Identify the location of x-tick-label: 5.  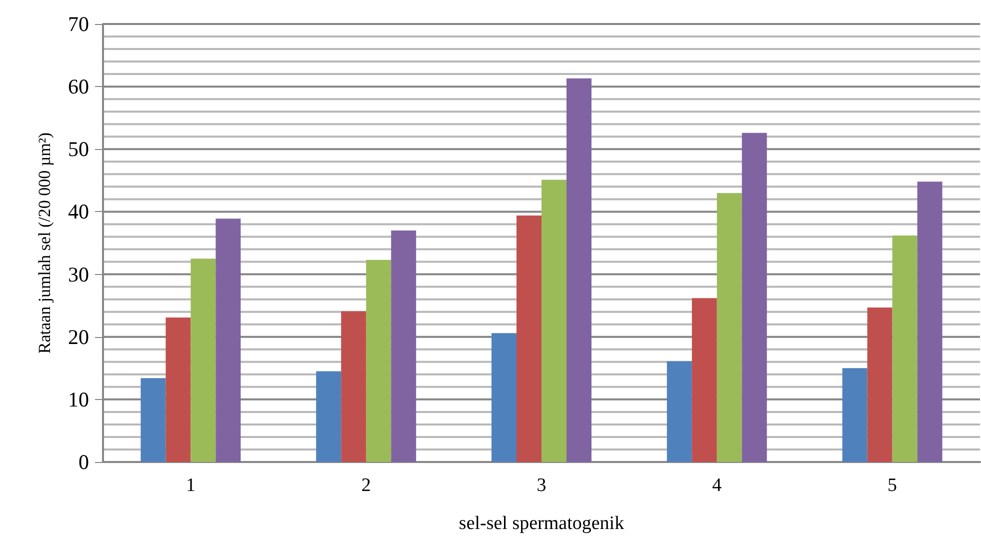
(893, 485).